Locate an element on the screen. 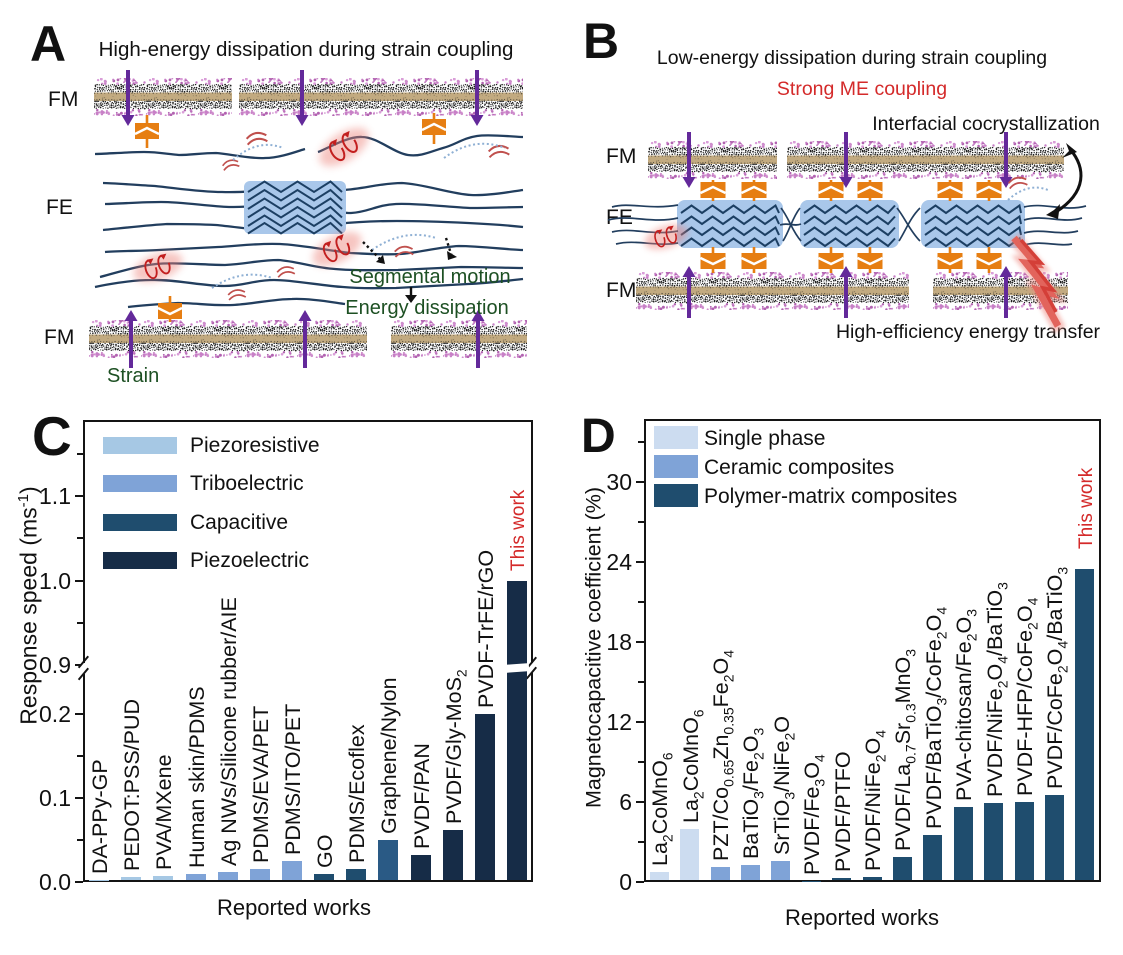 The image size is (1123, 955). svg-text: Strain is located at coordinates (133, 376).